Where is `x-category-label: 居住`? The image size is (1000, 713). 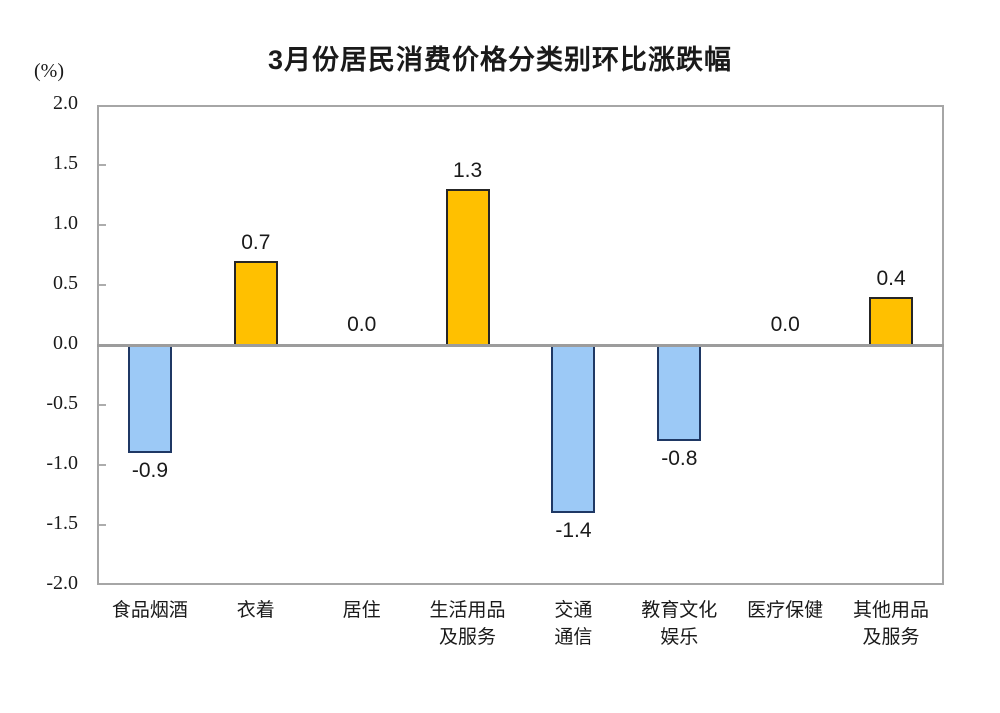 x-category-label: 居住 is located at coordinates (362, 610).